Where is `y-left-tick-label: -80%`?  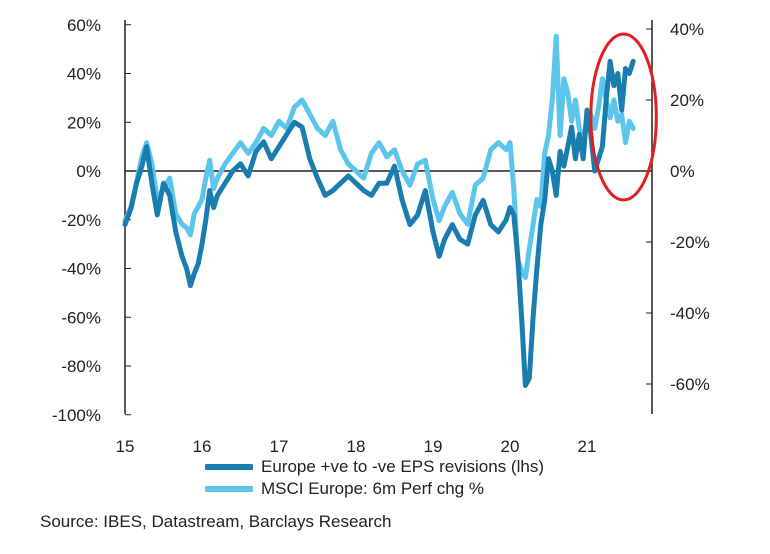 y-left-tick-label: -80% is located at coordinates (81, 366).